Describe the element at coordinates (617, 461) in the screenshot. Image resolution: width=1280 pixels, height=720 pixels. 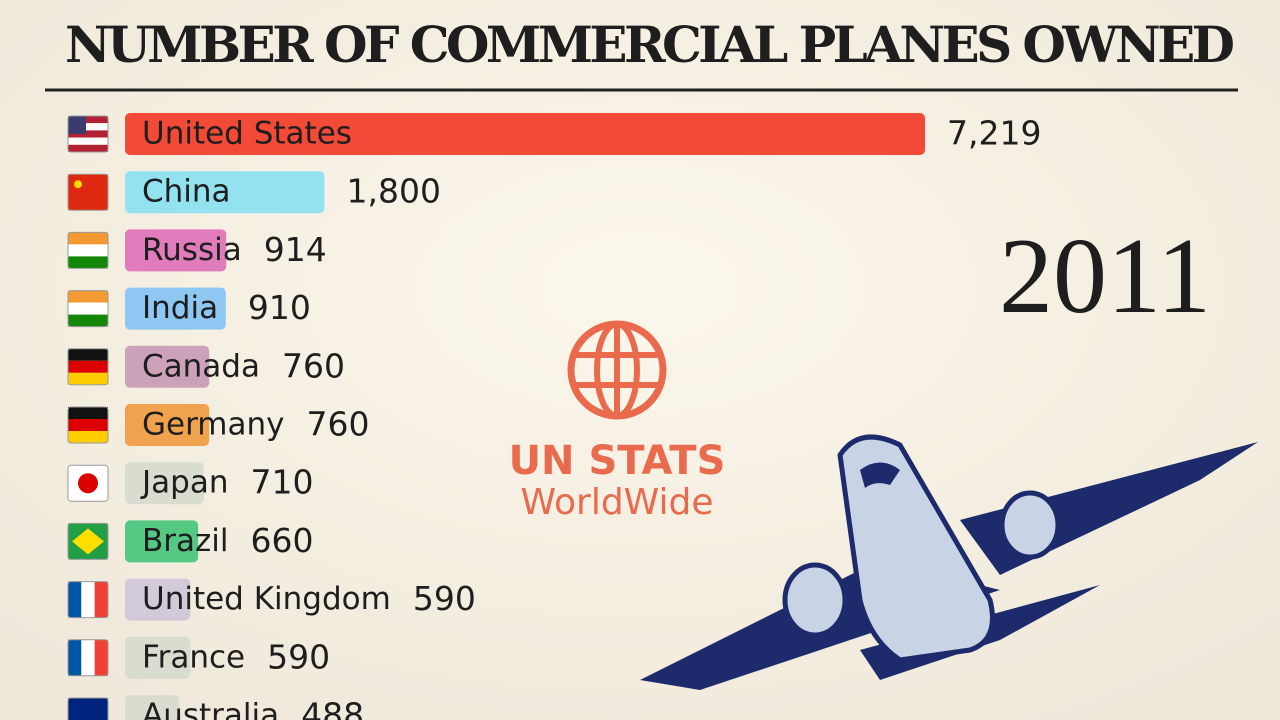
I see `logo-title: UN STATS` at that location.